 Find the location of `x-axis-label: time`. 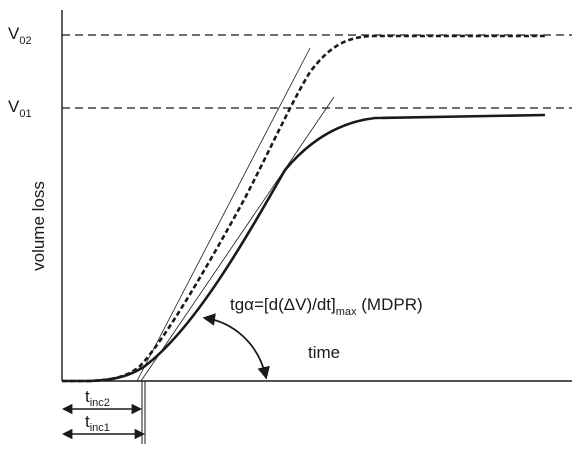

x-axis-label: time is located at coordinates (324, 352).